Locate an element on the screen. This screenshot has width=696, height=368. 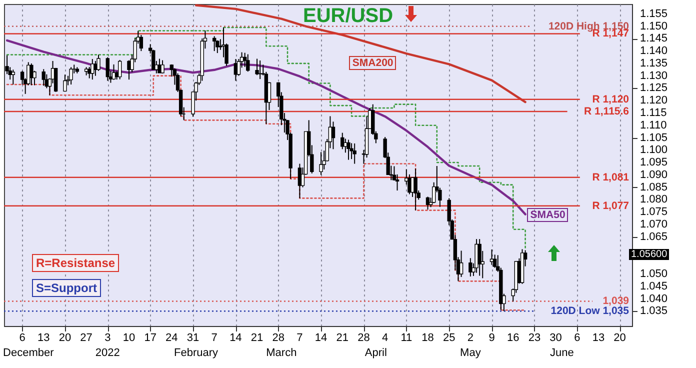
y-tick-label: 1.085 is located at coordinates (654, 187).